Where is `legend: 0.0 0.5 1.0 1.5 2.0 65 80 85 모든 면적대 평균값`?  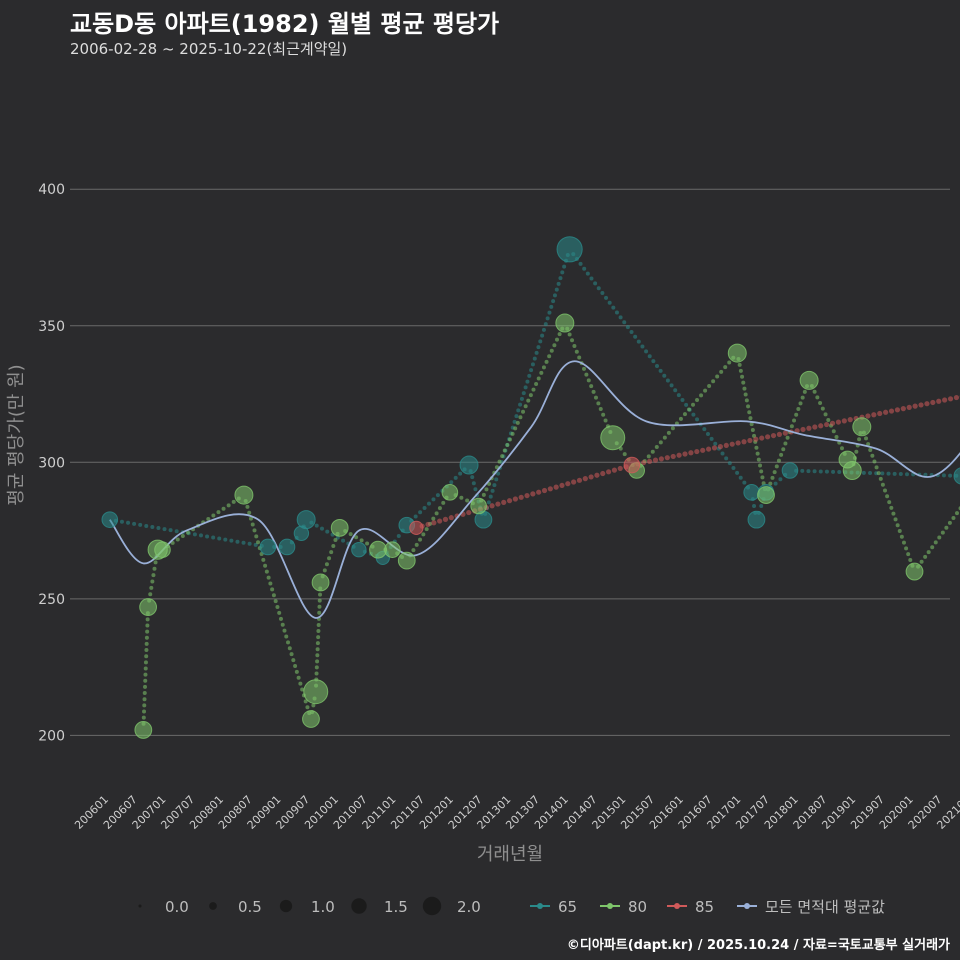
legend: 0.0 0.5 1.0 1.5 2.0 65 80 85 모든 면적대 평균값 is located at coordinates (511, 906).